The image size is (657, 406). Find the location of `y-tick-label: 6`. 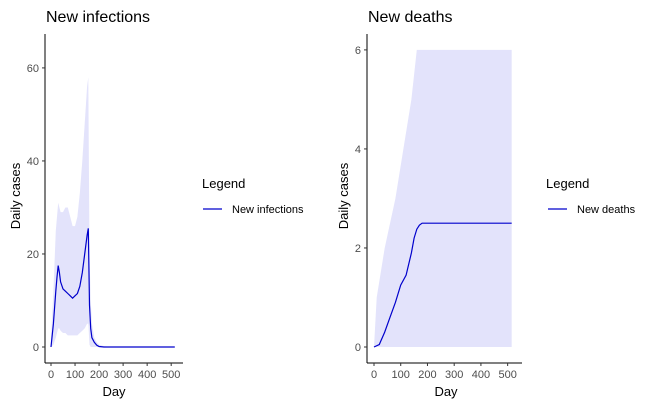

y-tick-label: 6 is located at coordinates (358, 51).